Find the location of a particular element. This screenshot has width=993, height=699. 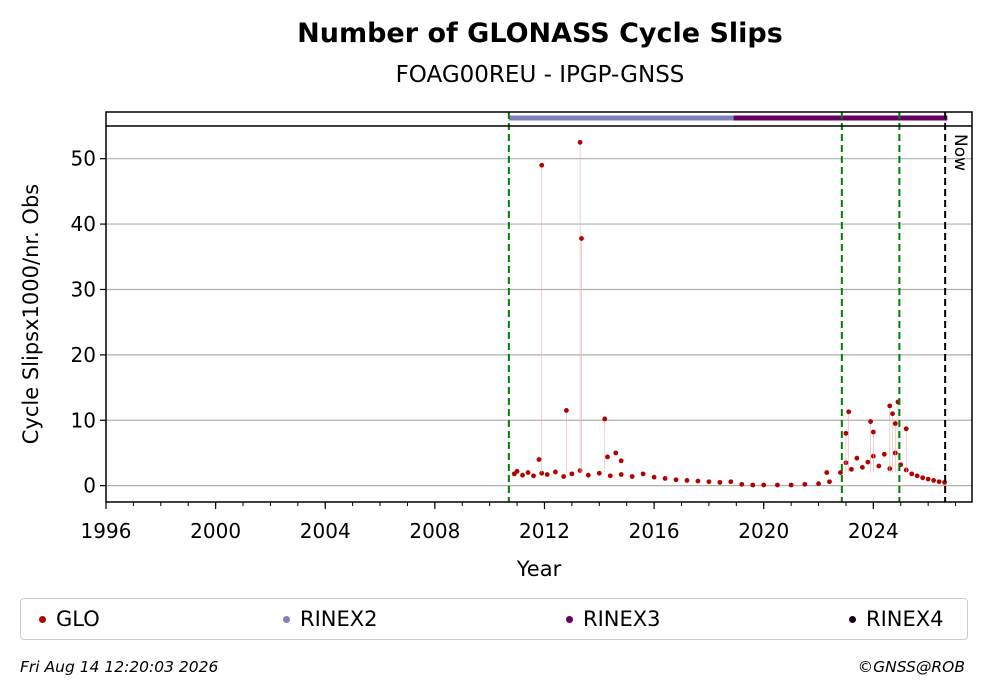

now-label: Now is located at coordinates (960, 152).